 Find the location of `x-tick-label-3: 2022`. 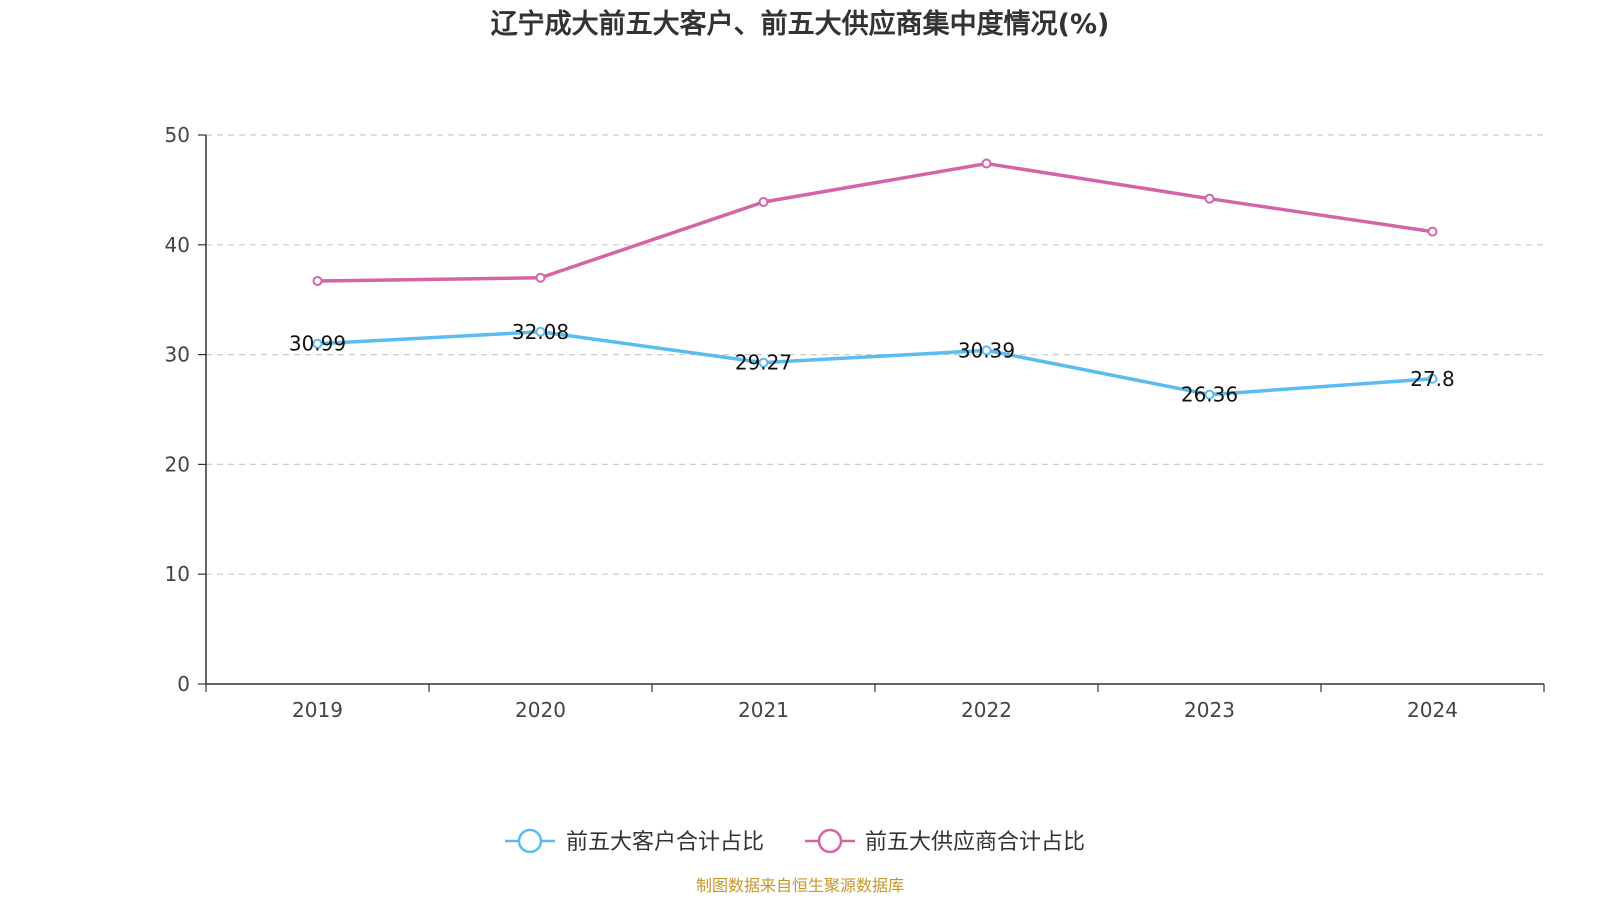

x-tick-label-3: 2022 is located at coordinates (986, 710).